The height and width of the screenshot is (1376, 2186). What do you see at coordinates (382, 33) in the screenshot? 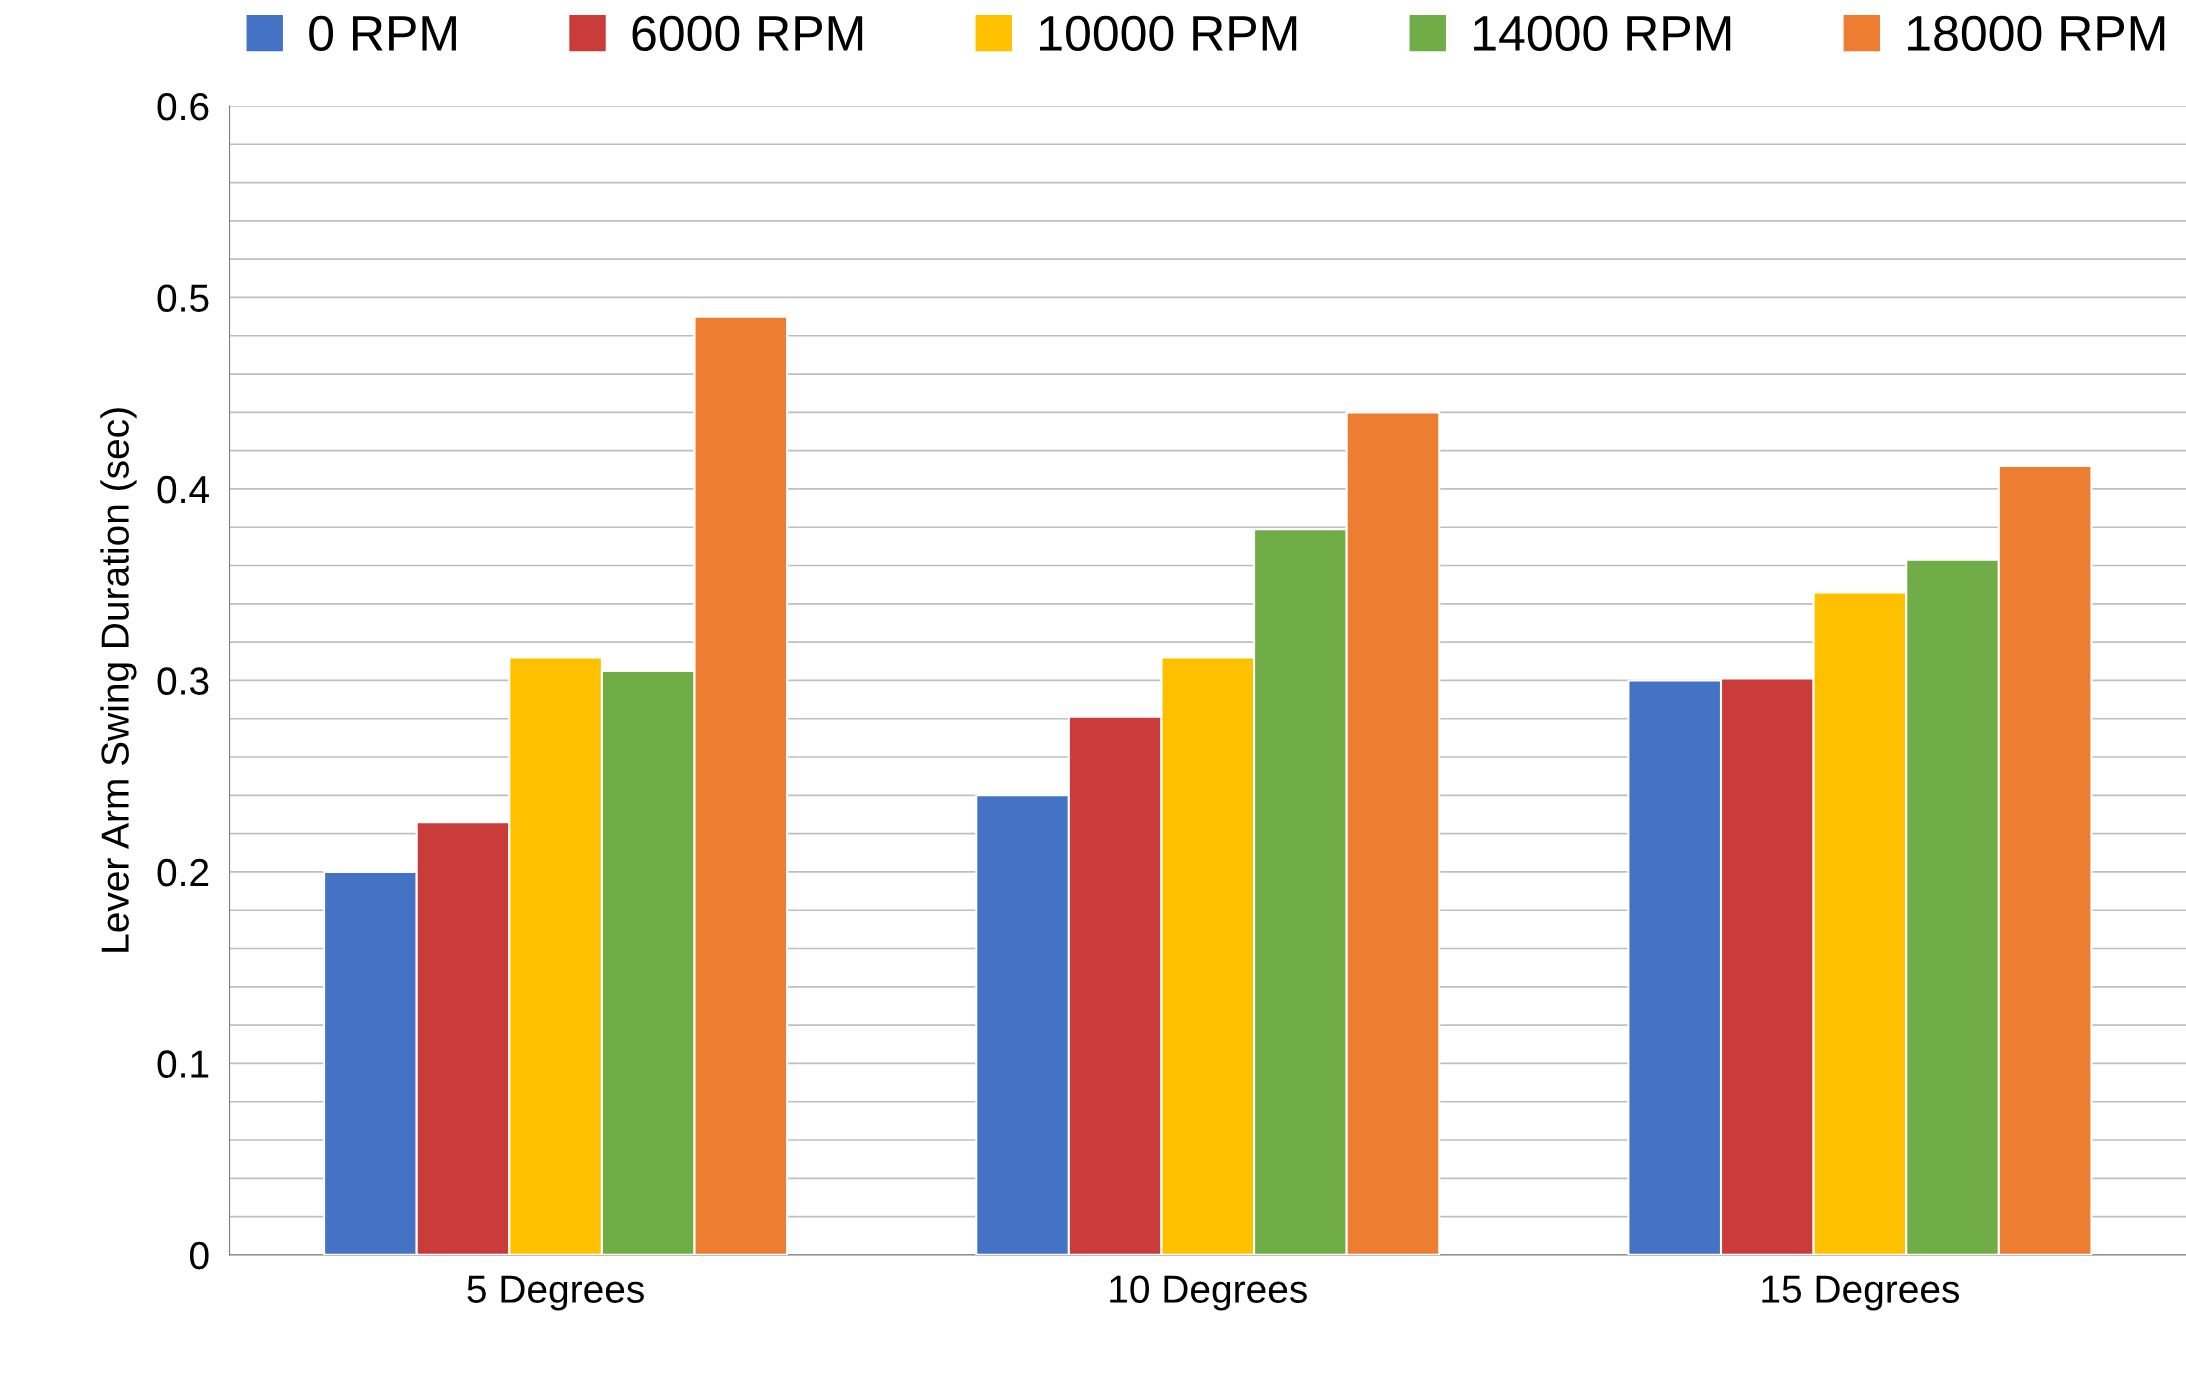
I see `legend-label: 0 RPM` at bounding box center [382, 33].